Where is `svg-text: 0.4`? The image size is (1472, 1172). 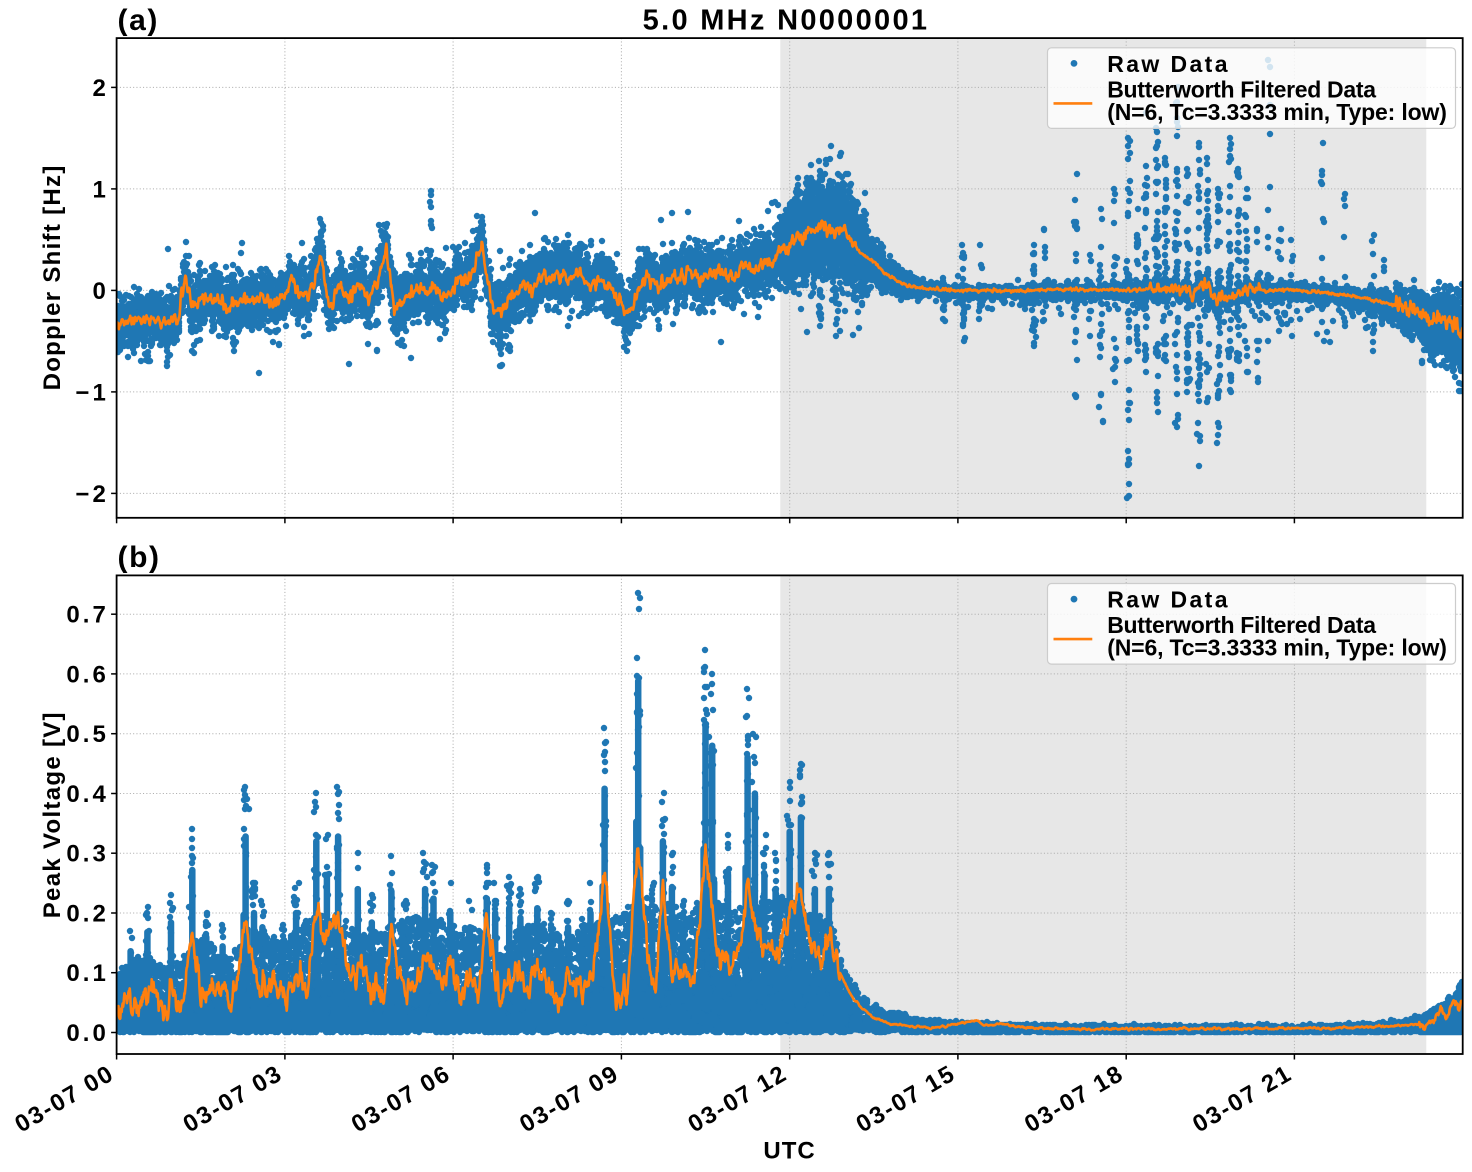
svg-text: 0.4 is located at coordinates (87, 794).